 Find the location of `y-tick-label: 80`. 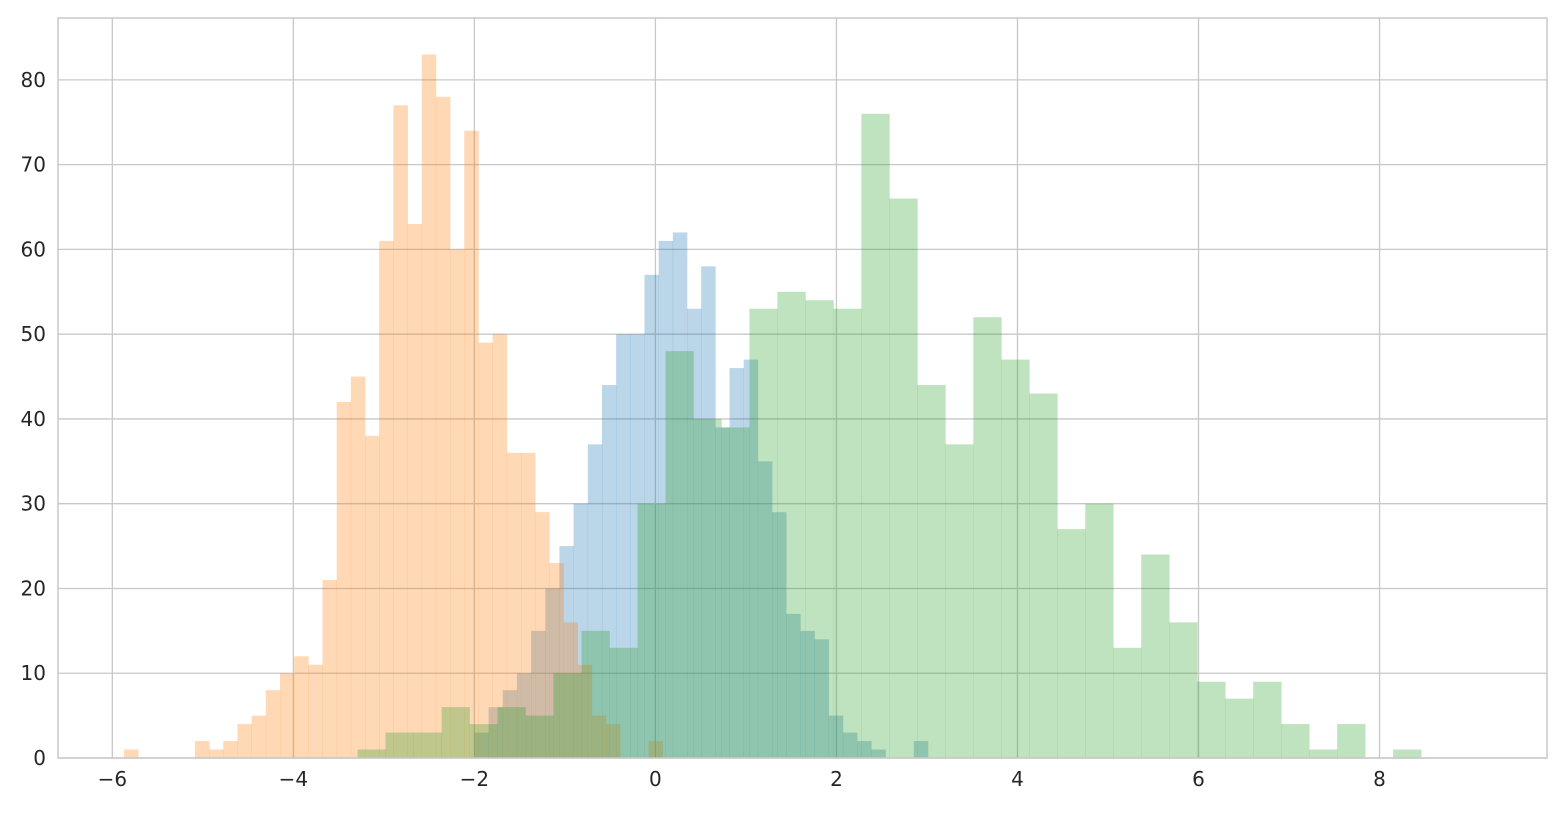

y-tick-label: 80 is located at coordinates (33, 80).